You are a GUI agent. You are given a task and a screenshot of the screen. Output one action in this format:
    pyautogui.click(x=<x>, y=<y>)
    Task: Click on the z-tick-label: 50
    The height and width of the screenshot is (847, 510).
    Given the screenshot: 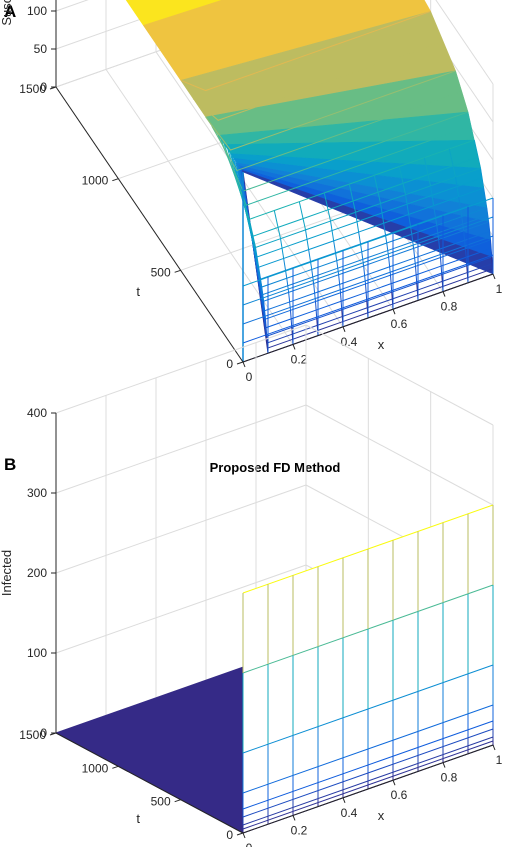 What is the action you would take?
    pyautogui.click(x=41, y=49)
    